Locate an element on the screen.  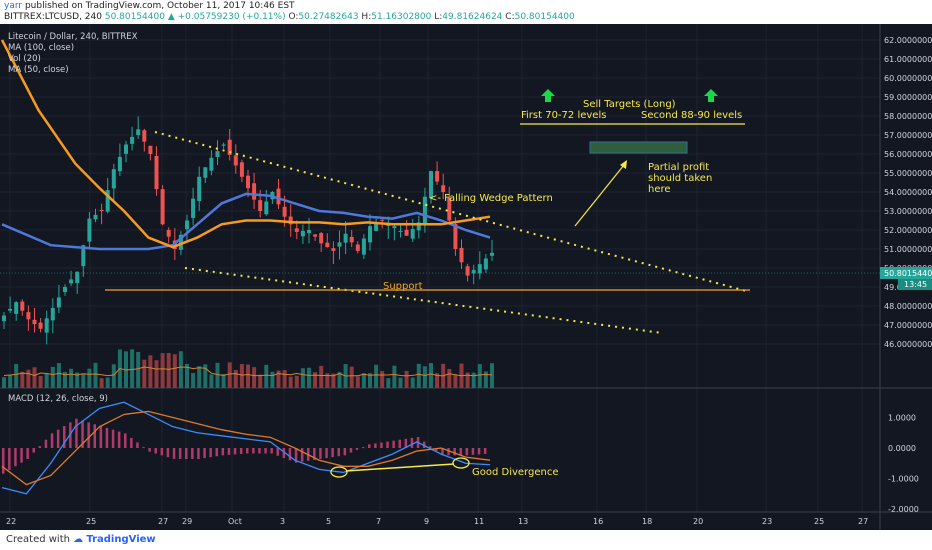
legend-vol: Vol (20) is located at coordinates (24, 59).